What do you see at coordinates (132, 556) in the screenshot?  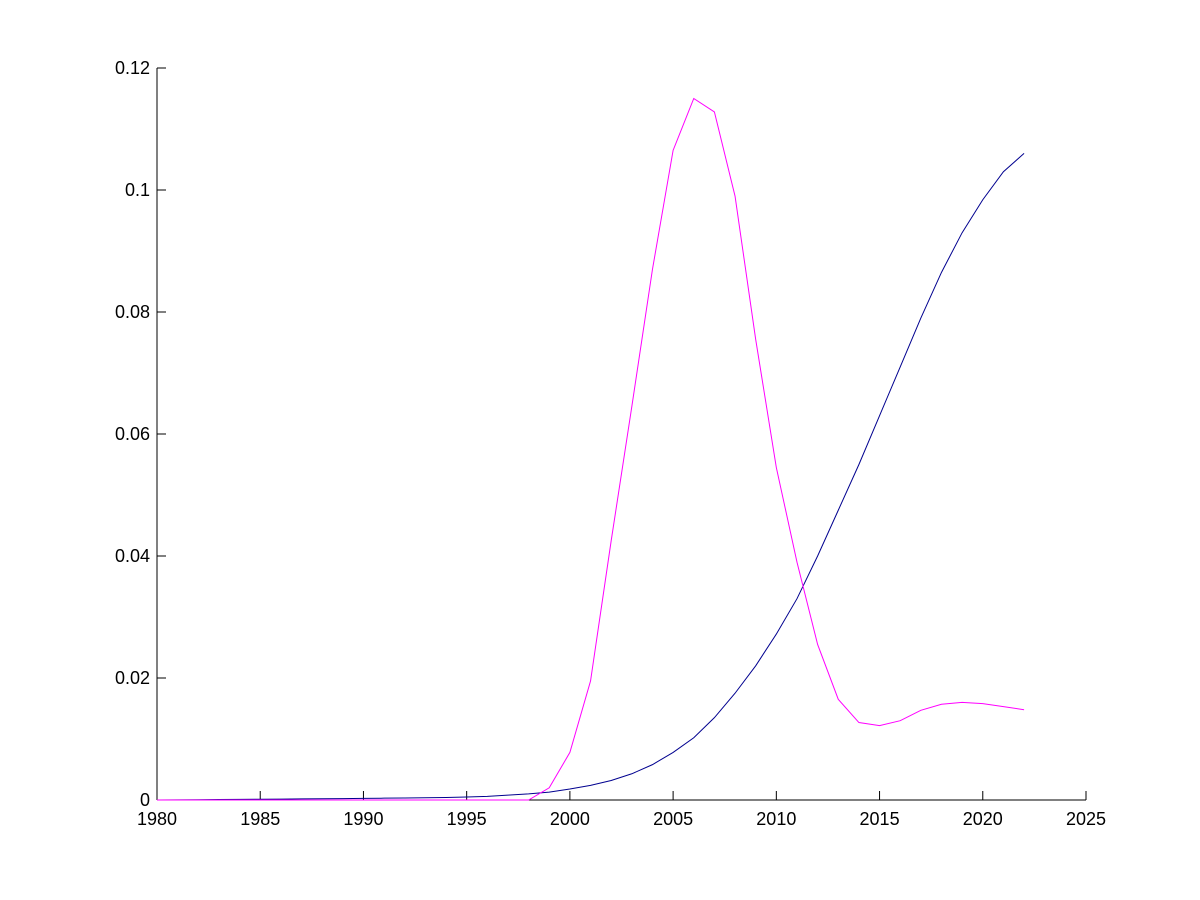 I see `y-tick-label: 0.04` at bounding box center [132, 556].